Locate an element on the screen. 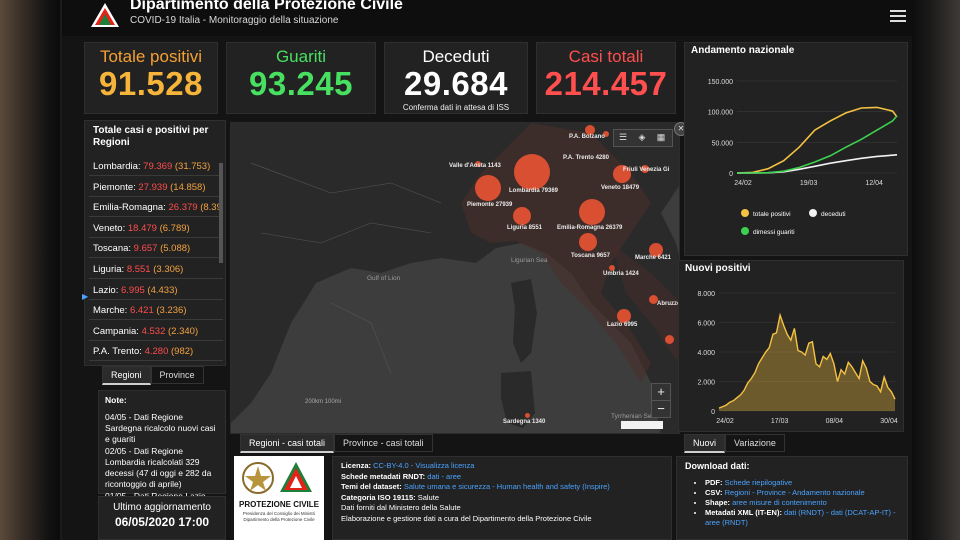 The image size is (960, 540). bubble-campania is located at coordinates (669, 339).